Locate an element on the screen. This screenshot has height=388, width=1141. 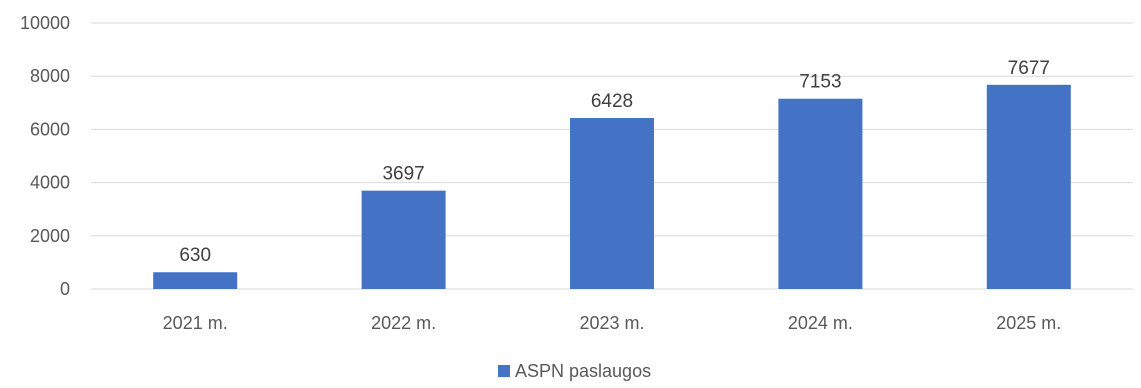
data-label: 630 is located at coordinates (195, 255).